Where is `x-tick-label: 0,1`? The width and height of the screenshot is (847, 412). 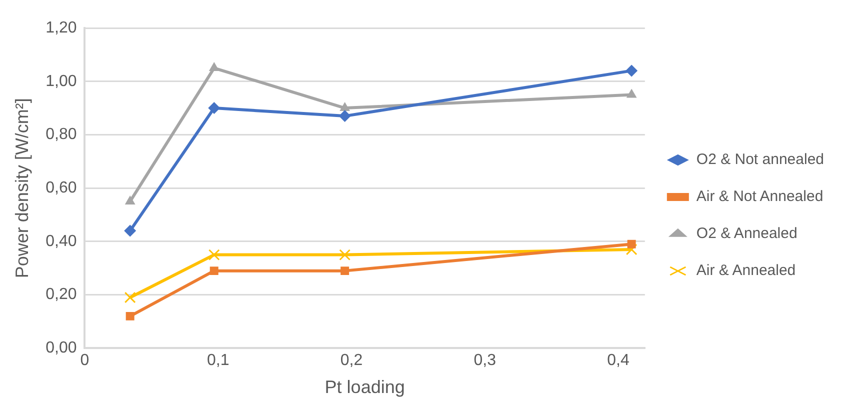 x-tick-label: 0,1 is located at coordinates (218, 361).